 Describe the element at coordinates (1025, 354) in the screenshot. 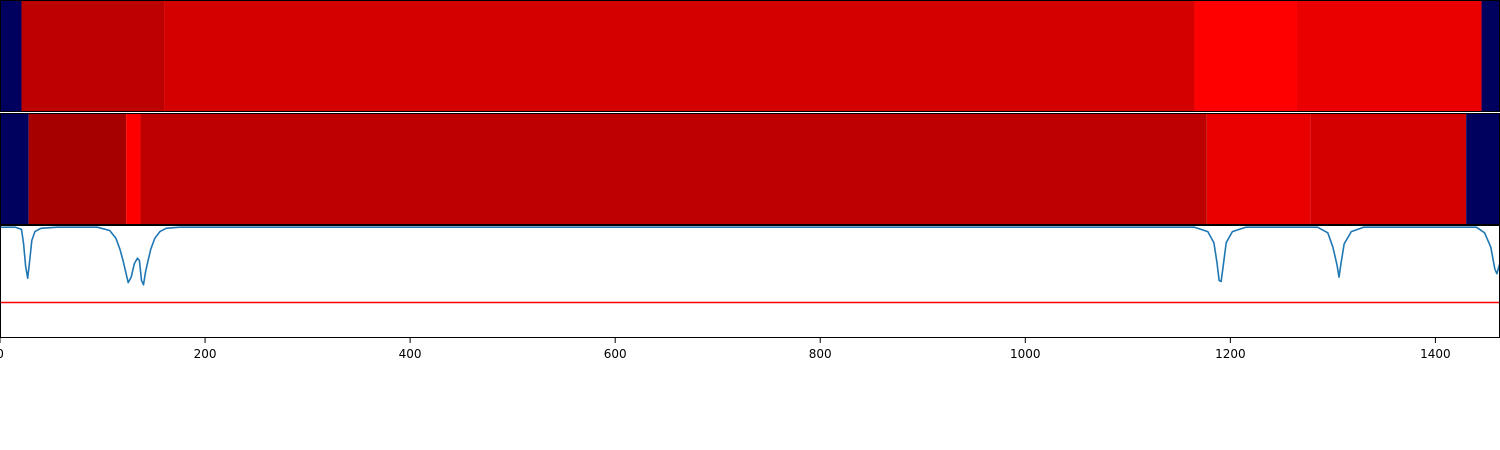

I see `x-tick-label: 1000` at that location.